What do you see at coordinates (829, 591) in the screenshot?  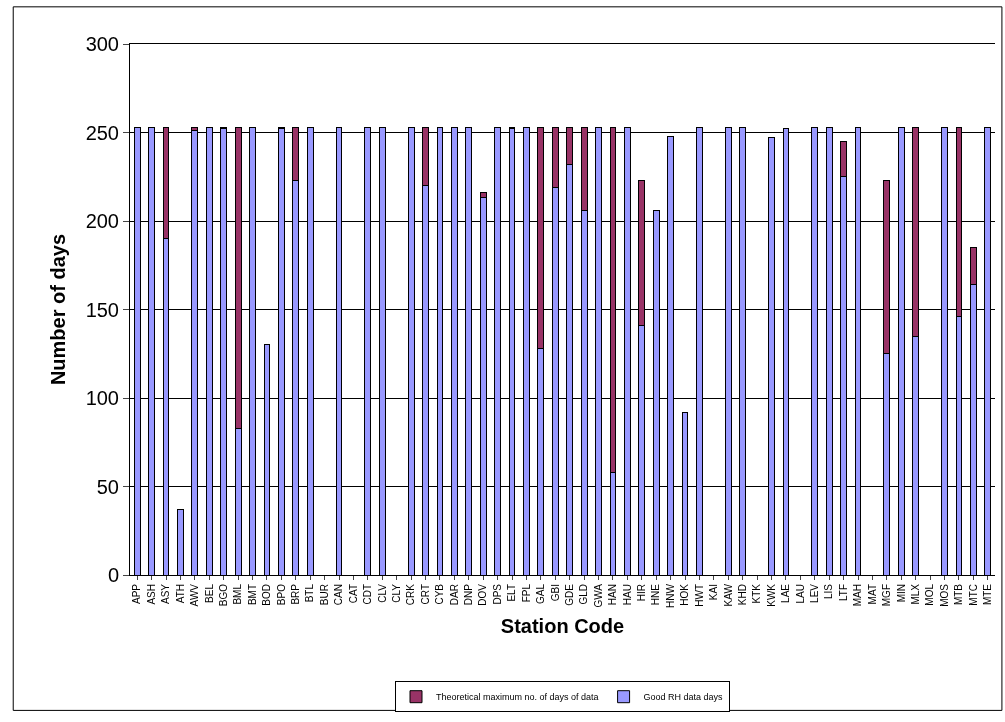 I see `x-tick-label: LIS` at bounding box center [829, 591].